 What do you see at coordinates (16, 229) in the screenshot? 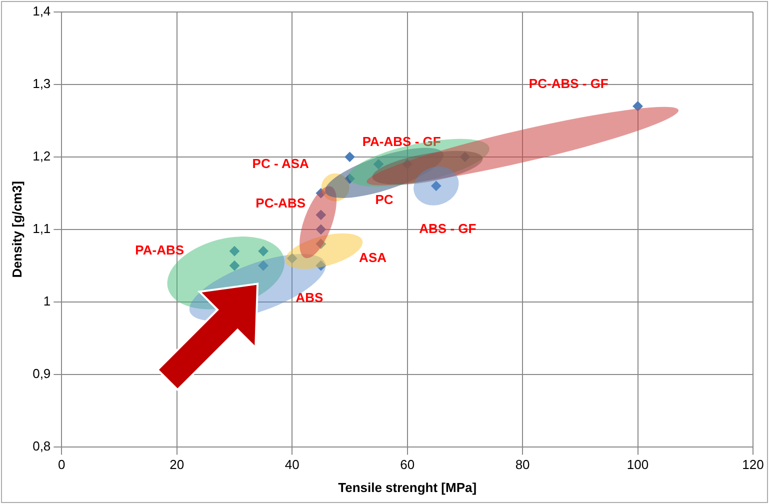
I see `y-axis-title: Density [g/cm3]` at bounding box center [16, 229].